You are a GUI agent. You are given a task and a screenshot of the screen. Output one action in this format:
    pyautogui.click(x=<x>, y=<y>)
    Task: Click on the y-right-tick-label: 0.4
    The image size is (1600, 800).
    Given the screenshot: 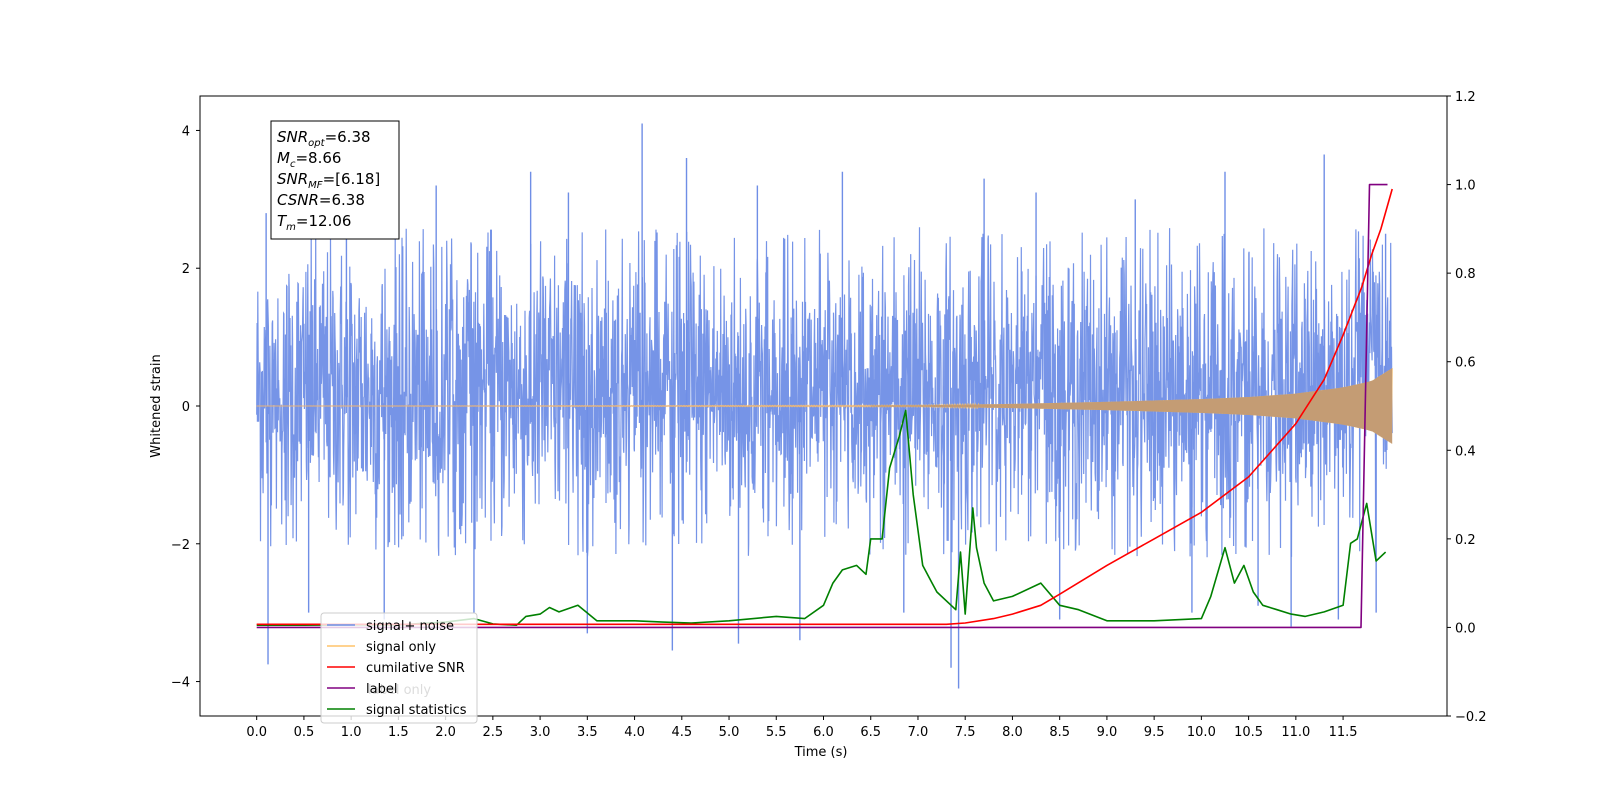 What is the action you would take?
    pyautogui.click(x=1465, y=451)
    